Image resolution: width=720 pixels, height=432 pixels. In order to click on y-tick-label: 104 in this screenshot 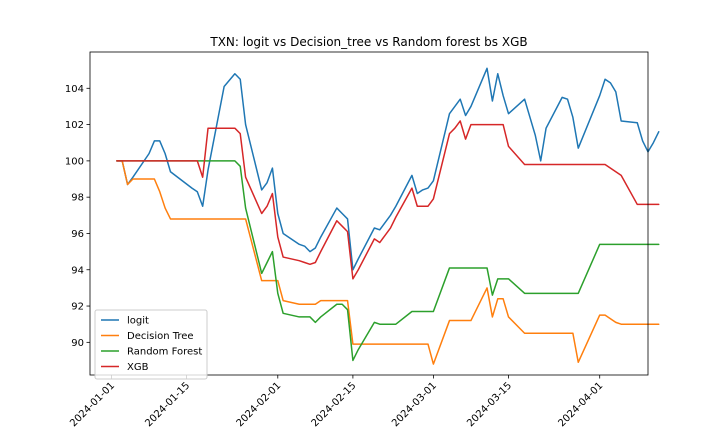, I will do `click(74, 89)`.